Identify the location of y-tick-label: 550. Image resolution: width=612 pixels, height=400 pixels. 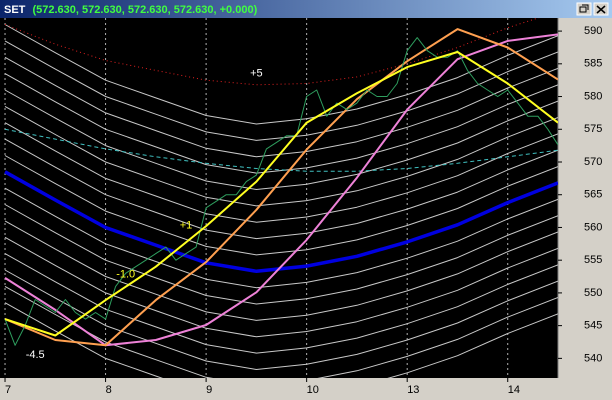
(593, 293).